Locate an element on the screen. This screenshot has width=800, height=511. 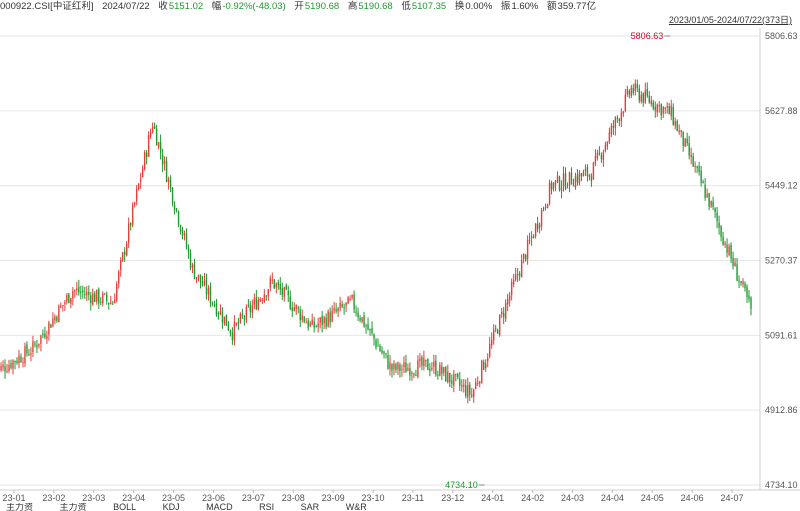
tab-wr: W&R is located at coordinates (356, 507).